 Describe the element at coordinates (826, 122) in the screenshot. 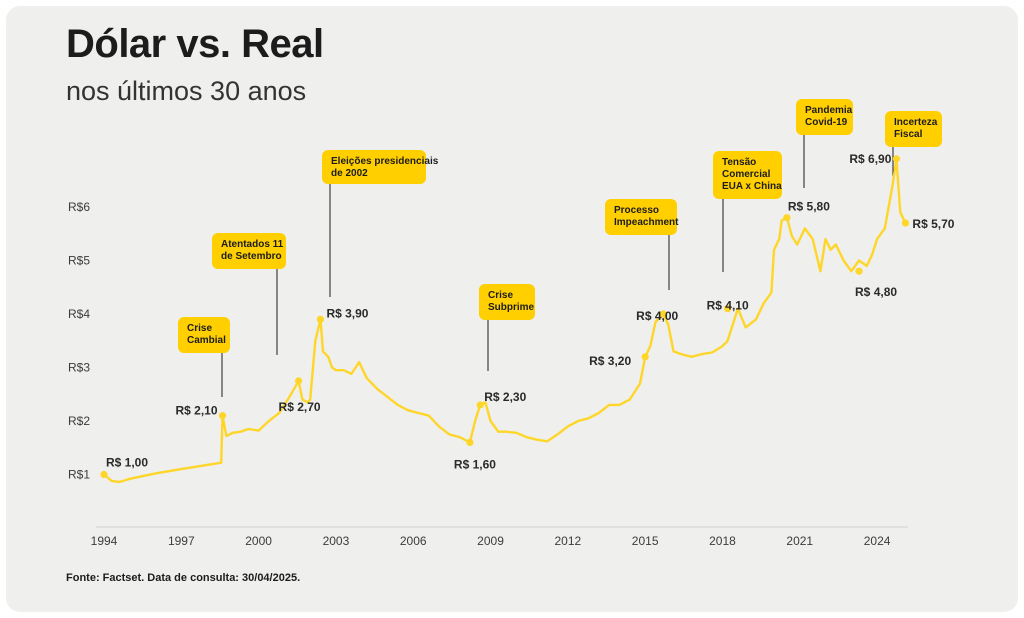

I see `annotation-text: Covid-19` at that location.